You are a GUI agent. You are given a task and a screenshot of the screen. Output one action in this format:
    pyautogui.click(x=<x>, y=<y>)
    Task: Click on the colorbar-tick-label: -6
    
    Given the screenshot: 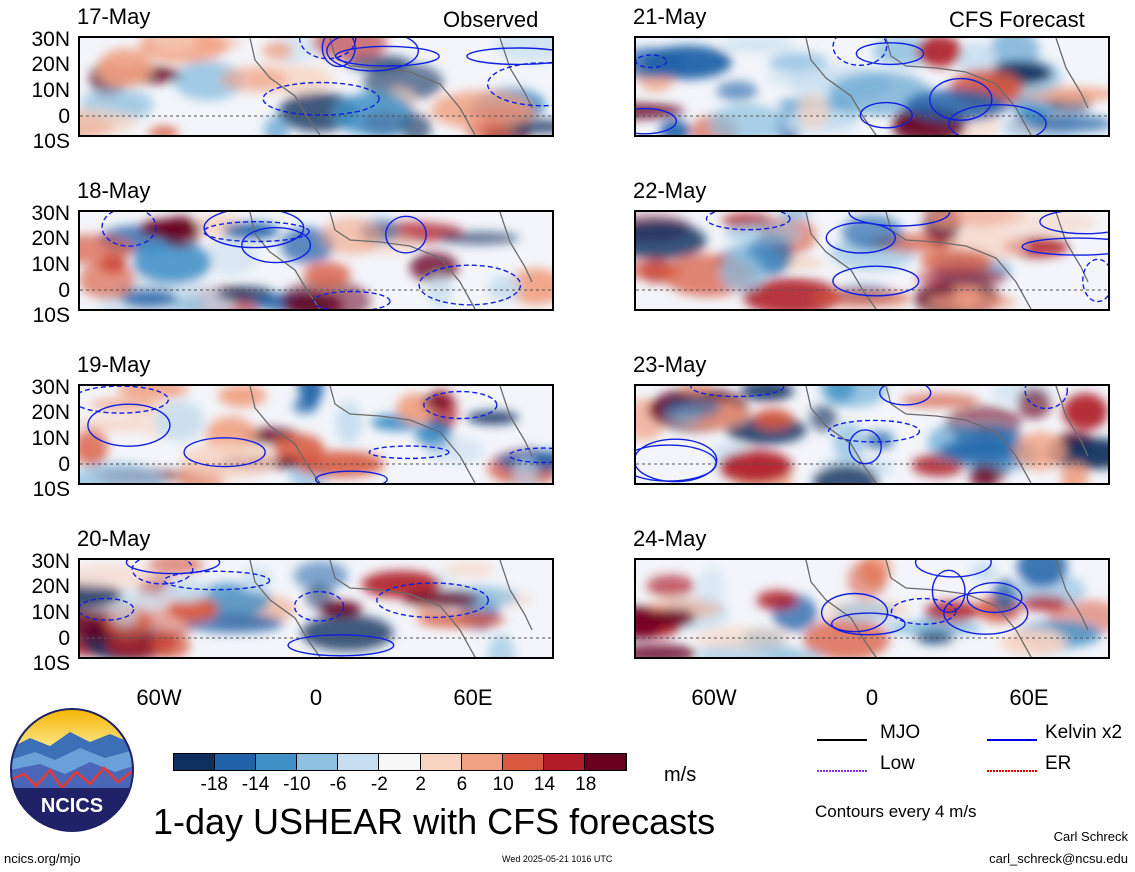 What is the action you would take?
    pyautogui.click(x=338, y=784)
    